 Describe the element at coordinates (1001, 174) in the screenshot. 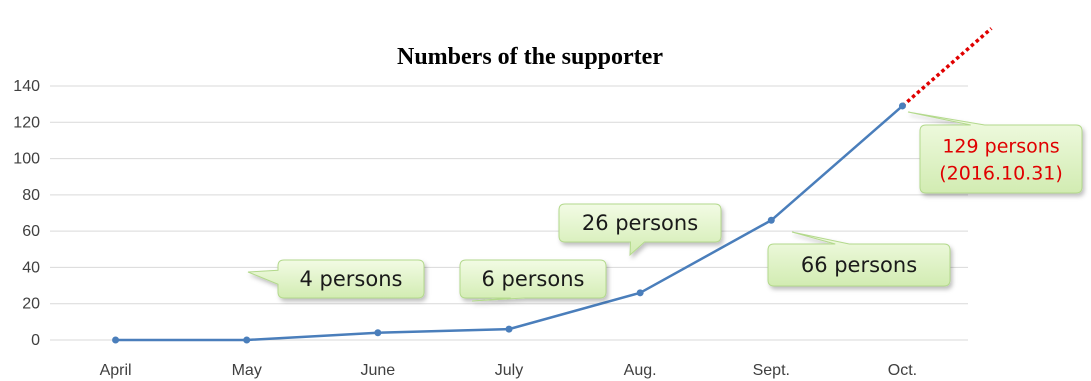

I see `callout-label: (2016.10.31)` at that location.